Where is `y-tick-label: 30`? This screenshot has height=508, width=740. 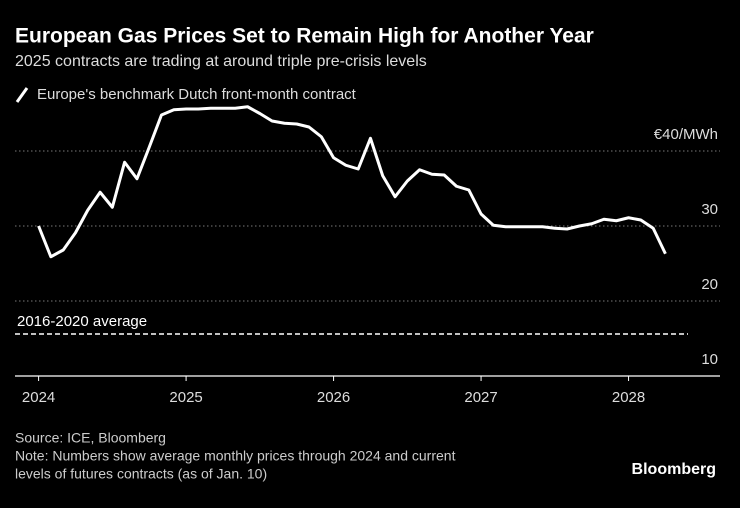 y-tick-label: 30 is located at coordinates (709, 209).